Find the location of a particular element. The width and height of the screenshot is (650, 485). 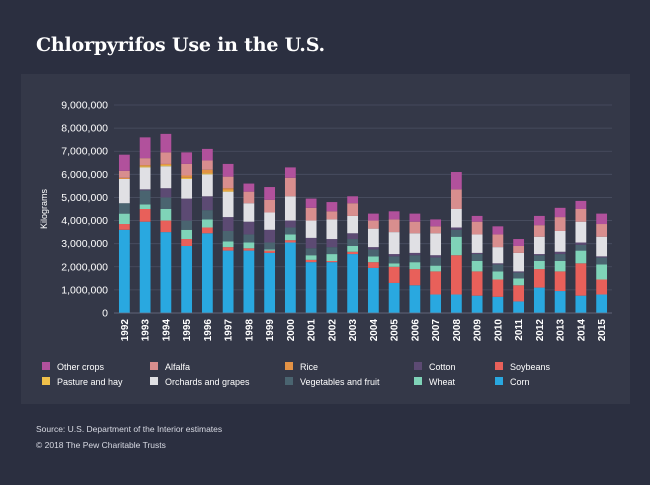

legend-label: Pasture and hay is located at coordinates (90, 382).